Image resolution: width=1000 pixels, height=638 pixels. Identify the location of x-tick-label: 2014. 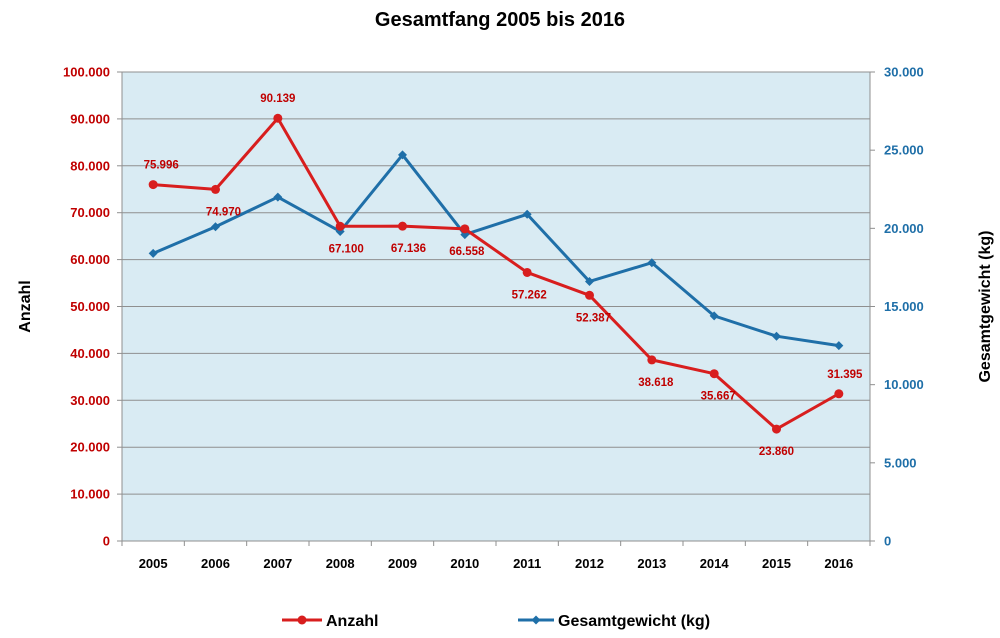
(715, 563).